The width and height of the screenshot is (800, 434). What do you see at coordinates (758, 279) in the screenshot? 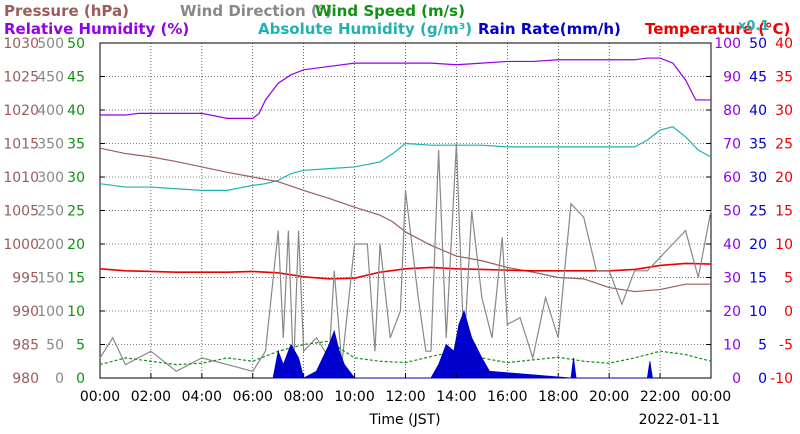
I see `y-tick-label-rain-rate: 15` at bounding box center [758, 279].